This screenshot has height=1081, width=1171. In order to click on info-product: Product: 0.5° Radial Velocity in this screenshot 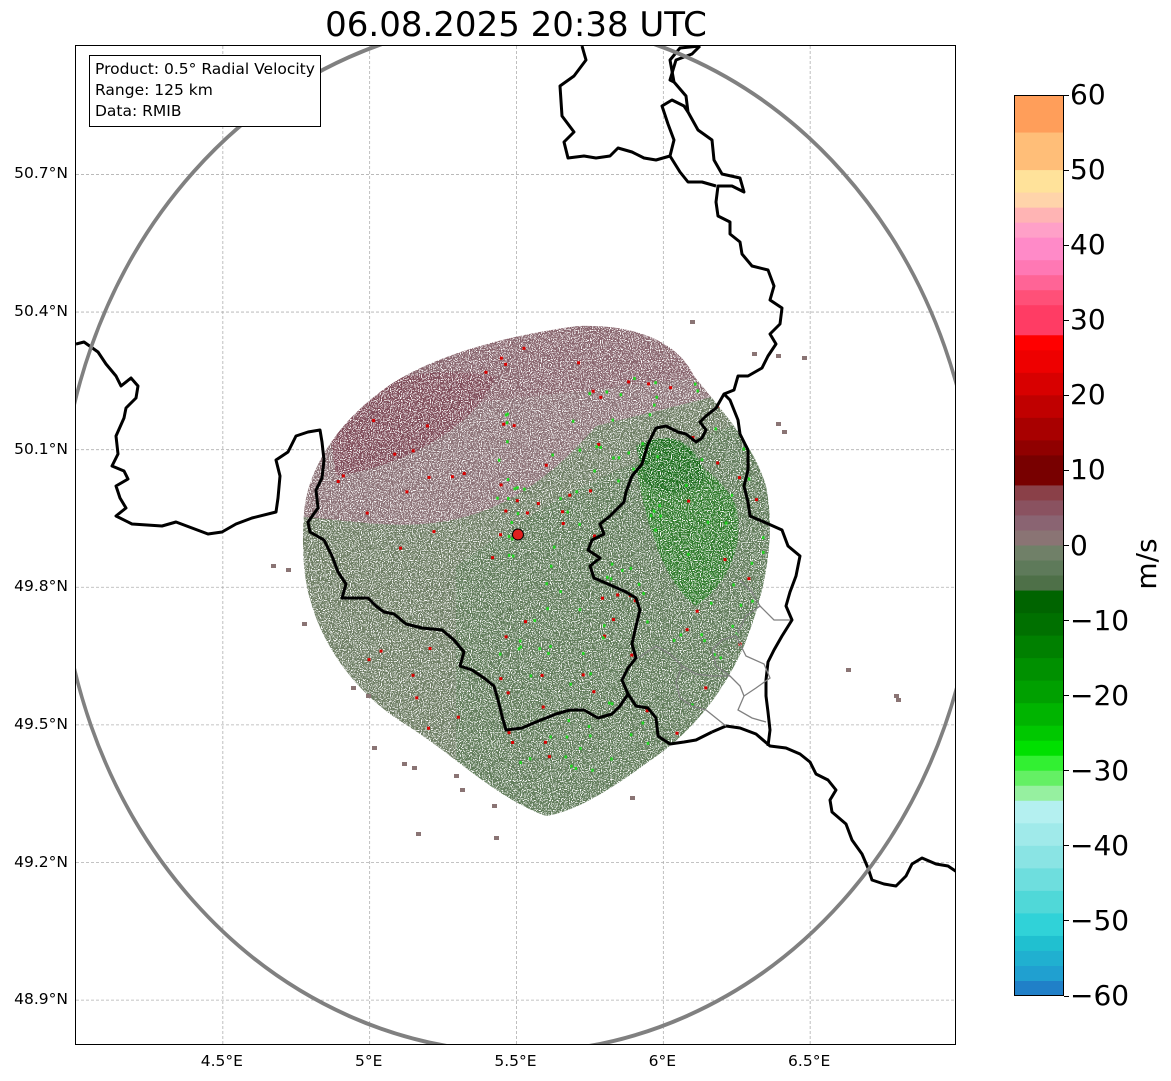, I will do `click(205, 69)`.